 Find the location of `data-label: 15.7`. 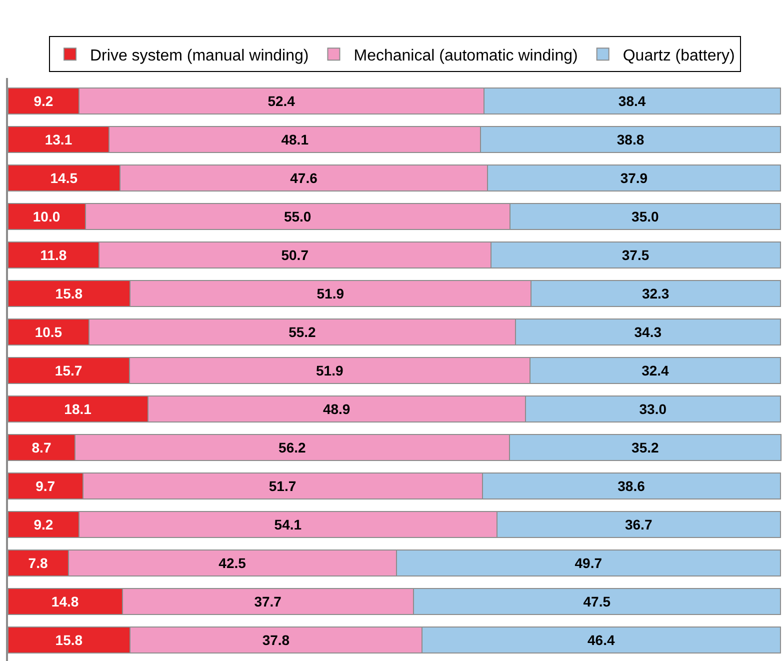

data-label: 15.7 is located at coordinates (68, 370).